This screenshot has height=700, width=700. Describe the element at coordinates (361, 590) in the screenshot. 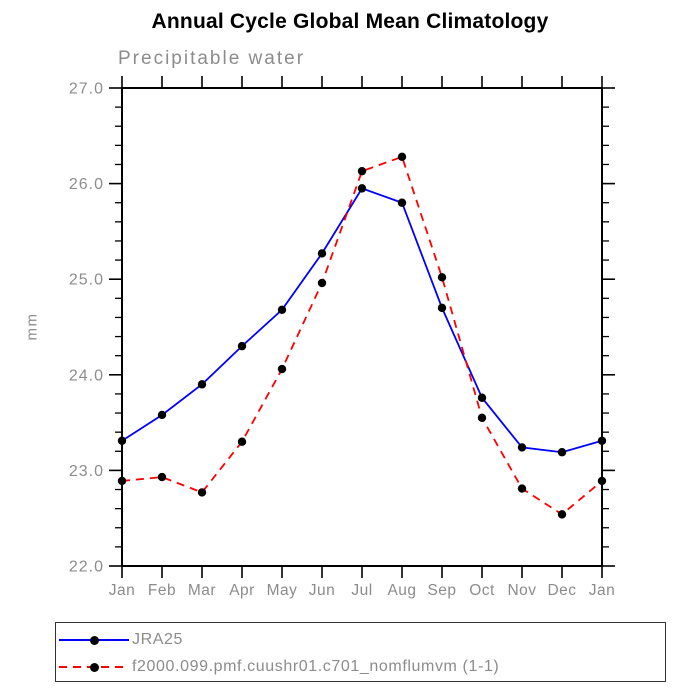

I see `x-tick-label: Jul` at that location.